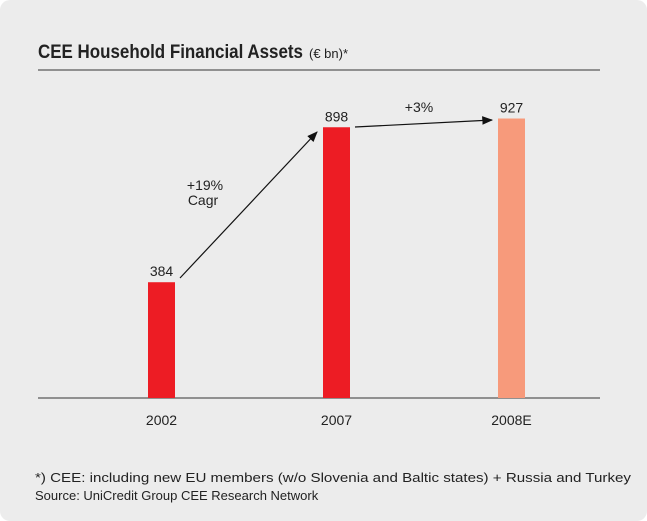  Describe the element at coordinates (161, 420) in the screenshot. I see `x-tick-label: 2002` at that location.